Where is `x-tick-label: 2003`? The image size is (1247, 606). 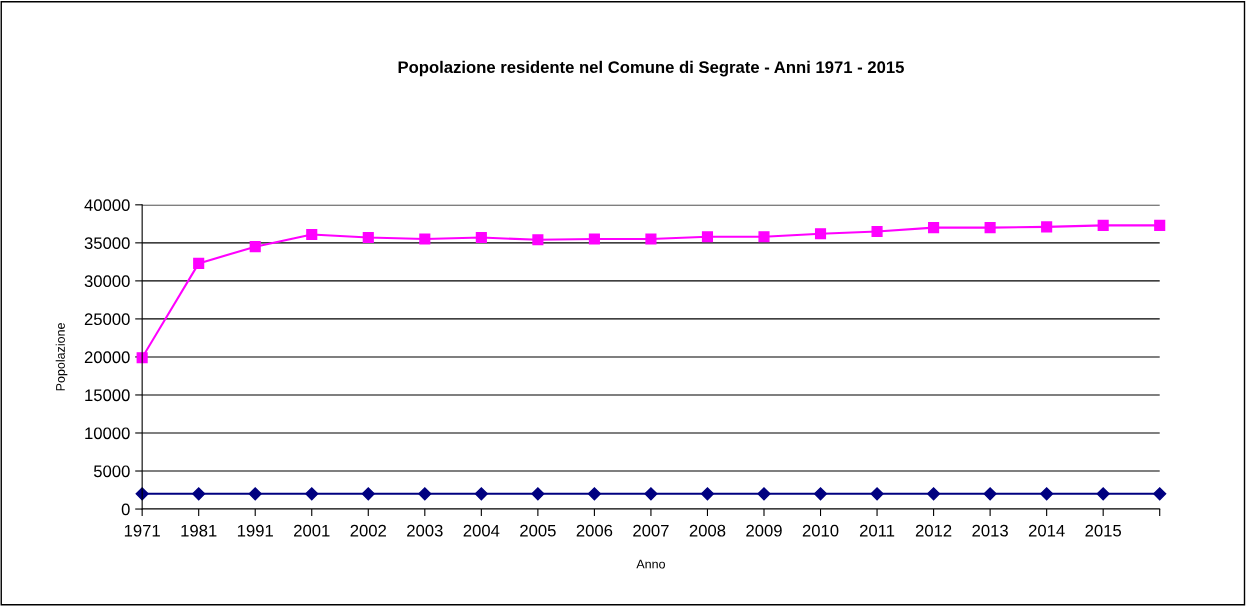
x-tick-label: 2003 is located at coordinates (425, 530).